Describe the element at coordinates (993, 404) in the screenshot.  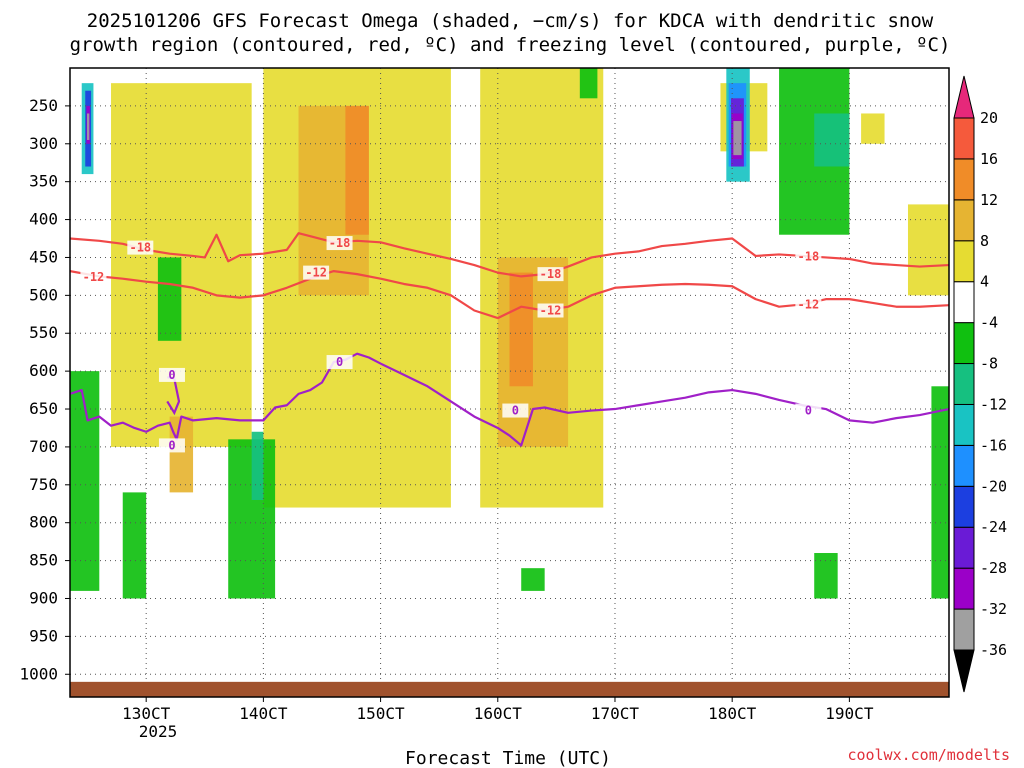
I see `colorbar-label--12: -12` at that location.